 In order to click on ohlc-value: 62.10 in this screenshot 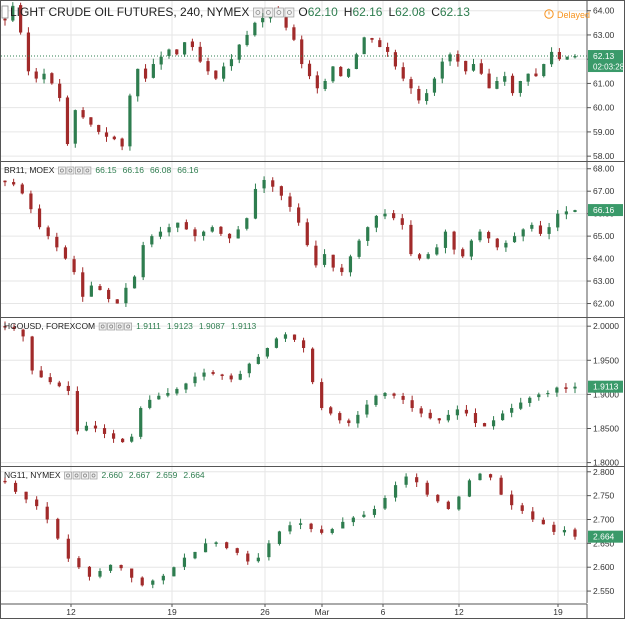, I will do `click(323, 12)`.